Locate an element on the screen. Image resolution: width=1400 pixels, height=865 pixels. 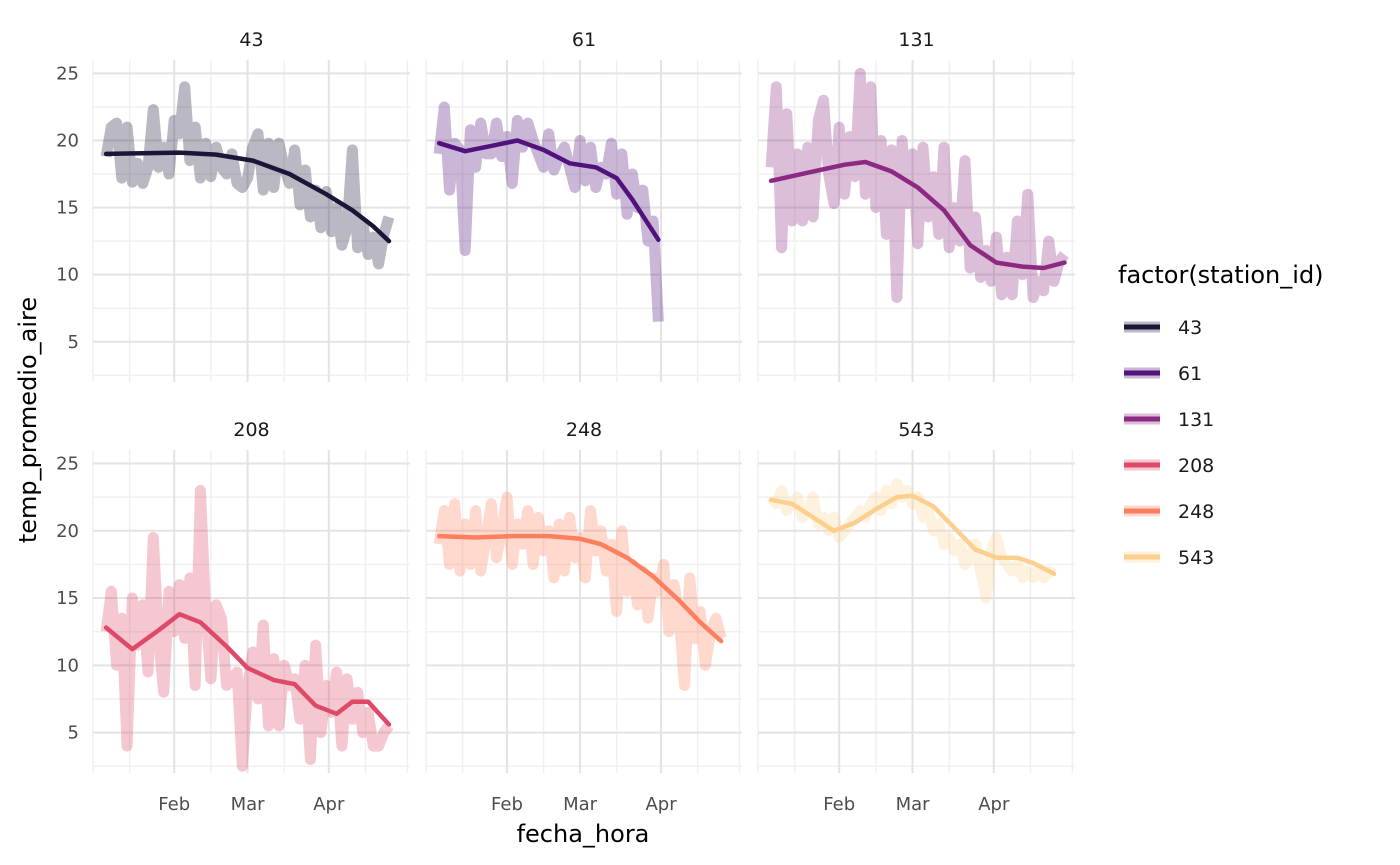
facet-strip-label: 248 is located at coordinates (584, 430).